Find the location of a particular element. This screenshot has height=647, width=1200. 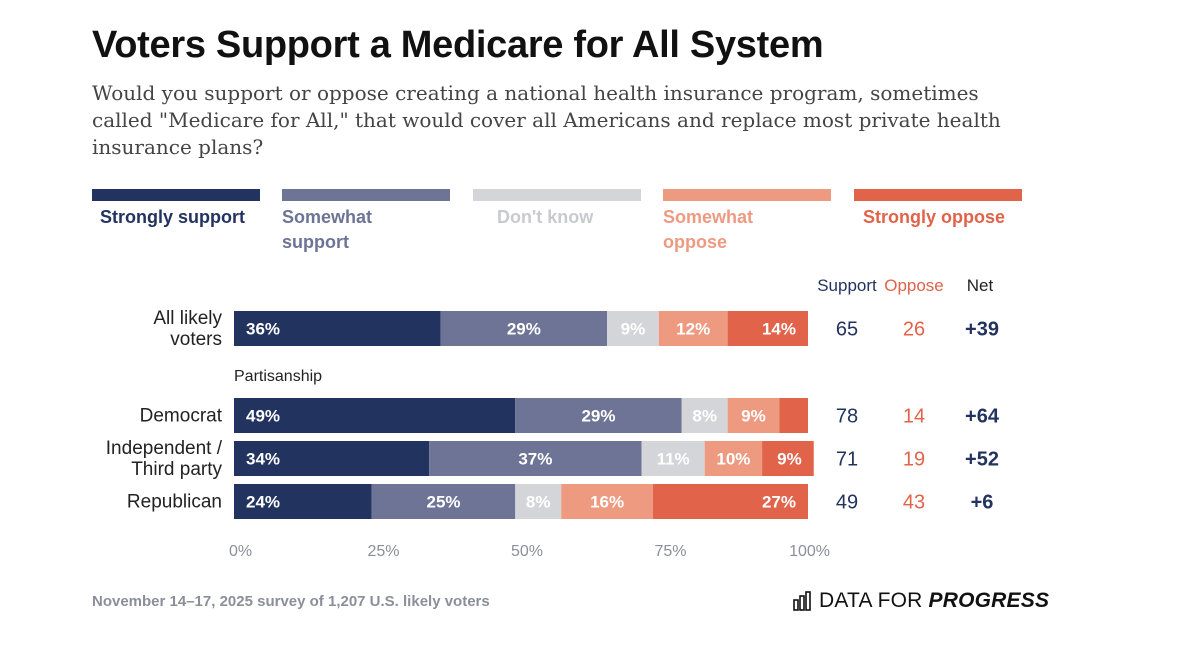

x-tick-label: 50% is located at coordinates (527, 551).